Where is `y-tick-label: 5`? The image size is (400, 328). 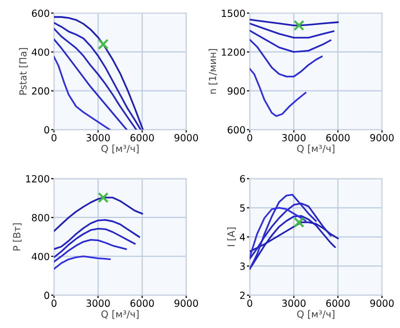
y-tick-label: 5 is located at coordinates (242, 208).